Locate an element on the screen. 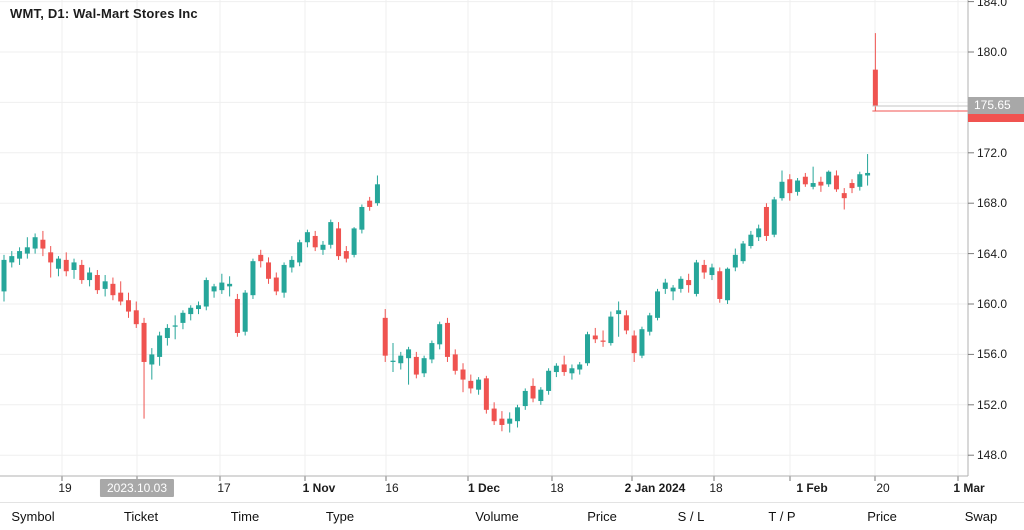 Image resolution: width=1024 pixels, height=530 pixels. column-header-s-l: S / L is located at coordinates (691, 516).